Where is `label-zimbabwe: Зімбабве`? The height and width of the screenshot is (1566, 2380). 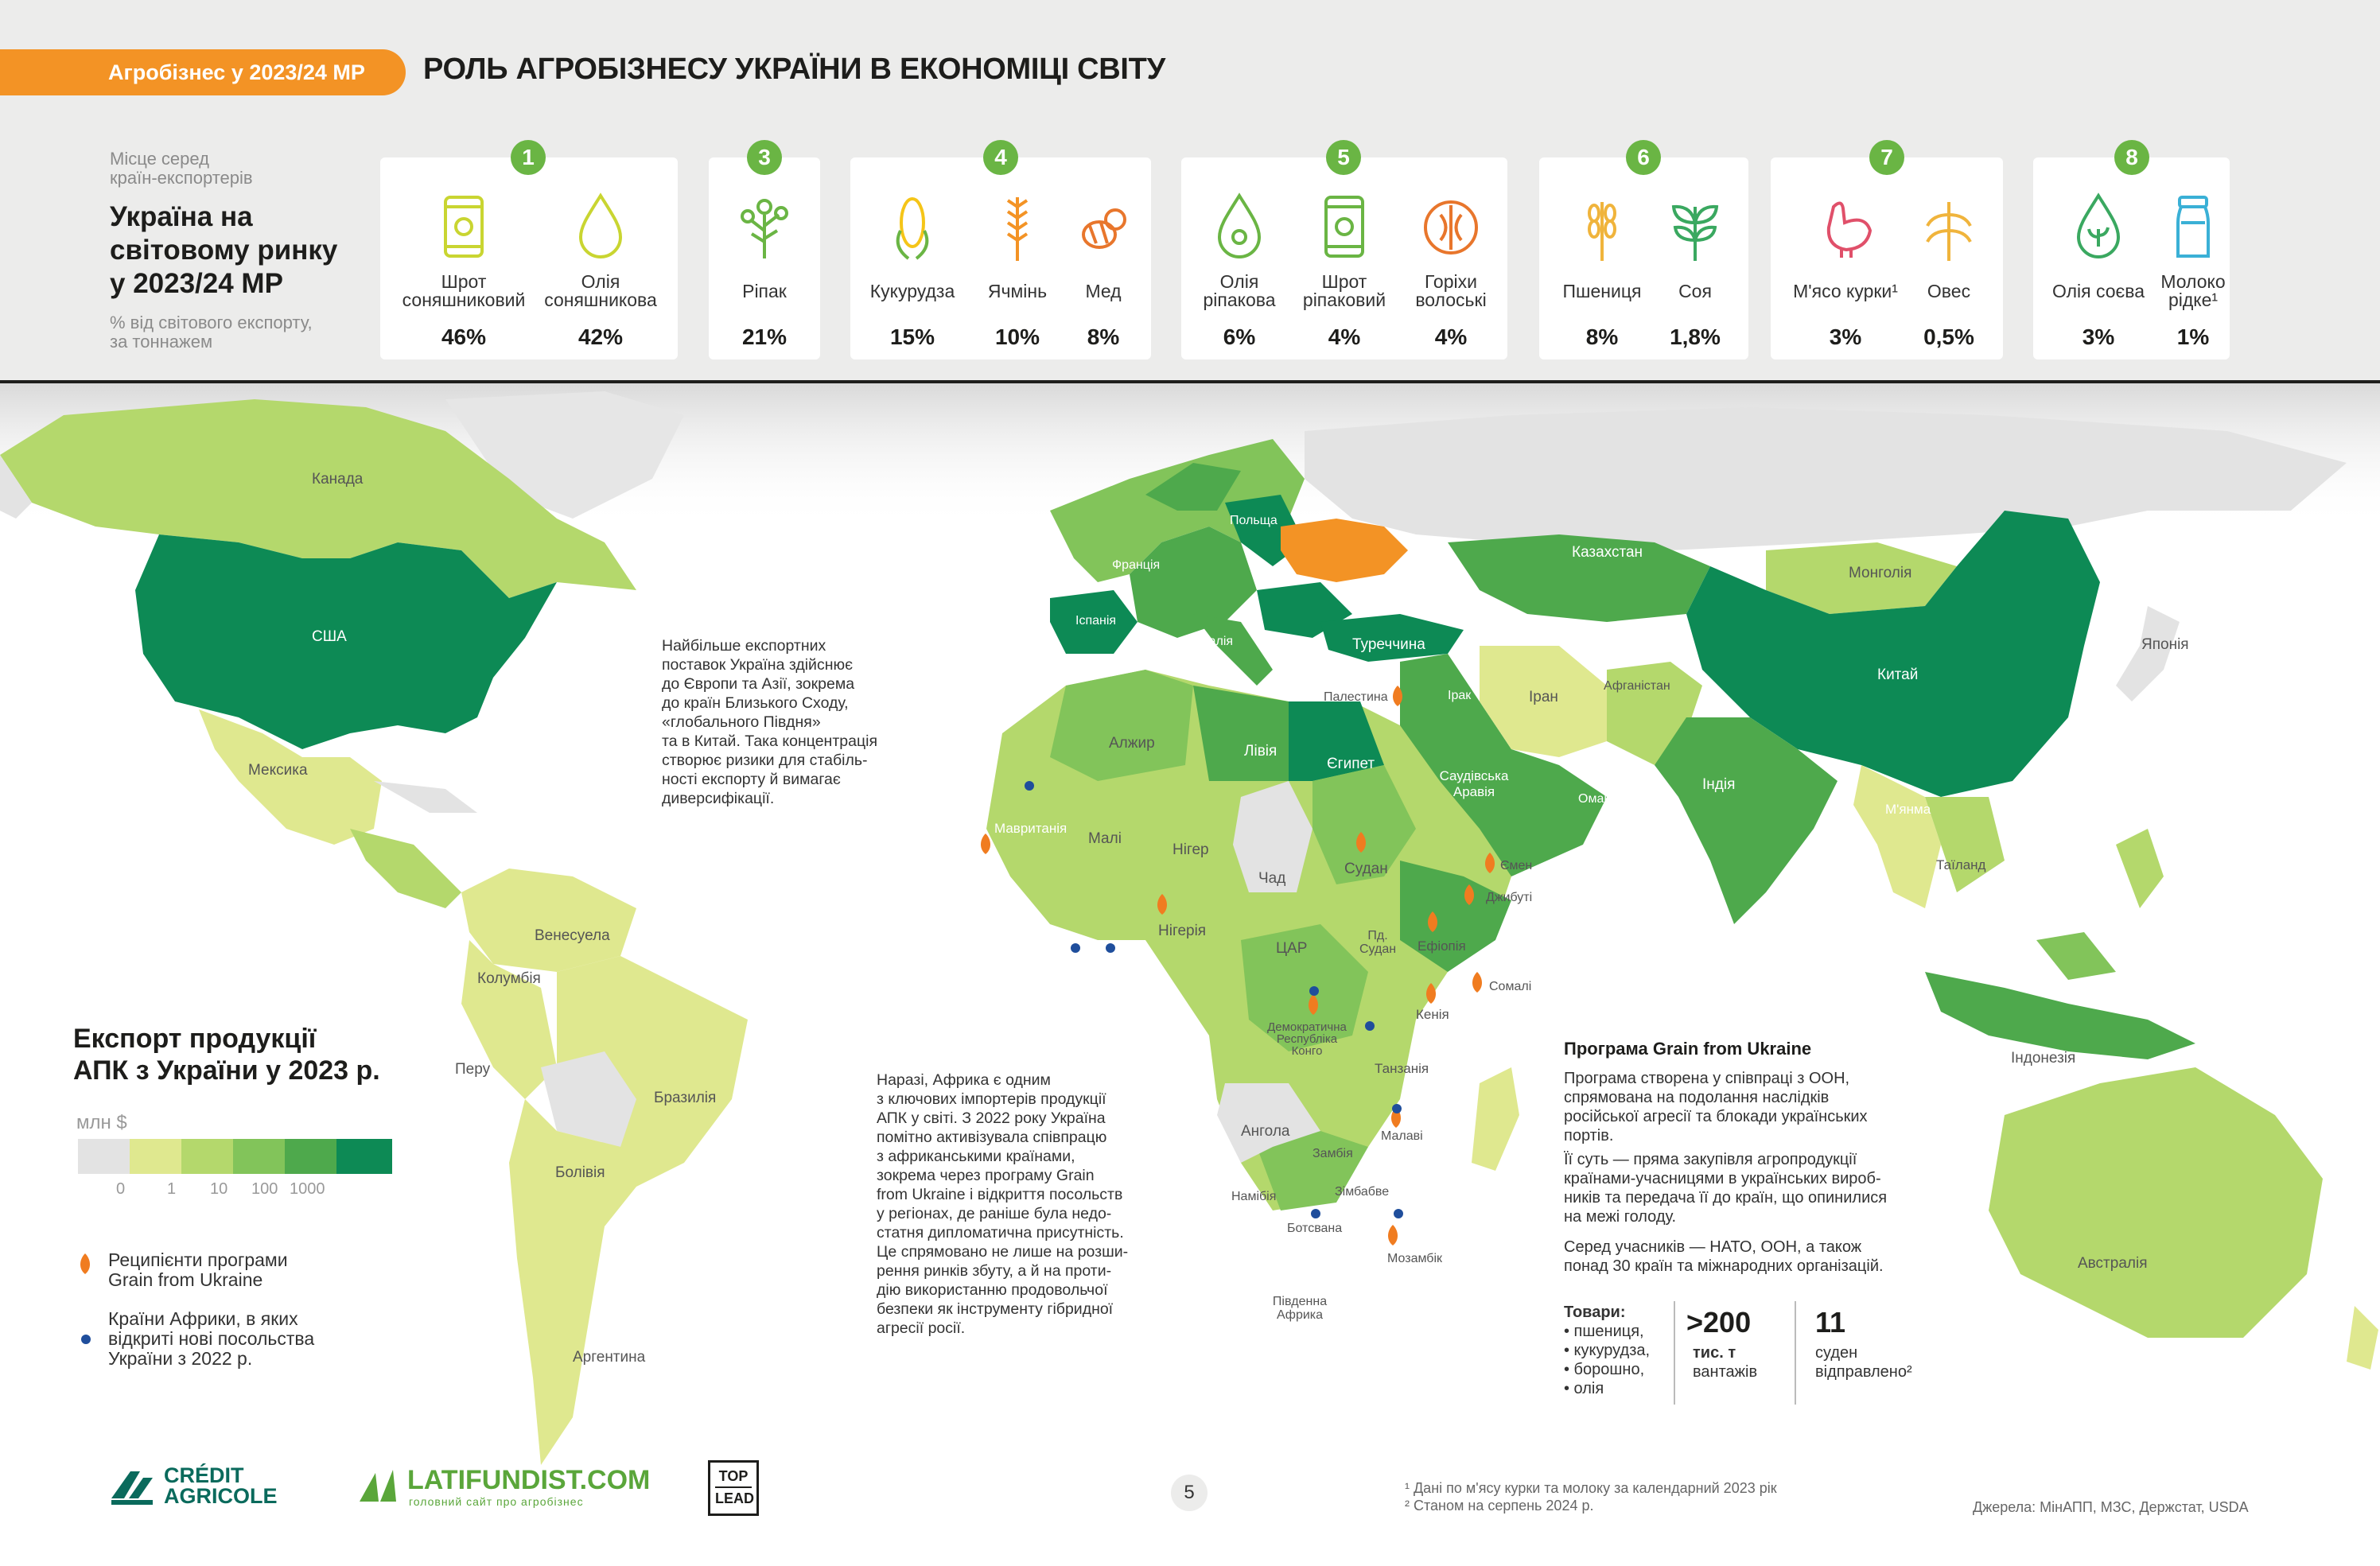 label-zimbabwe: Зімбабве is located at coordinates (1362, 1192).